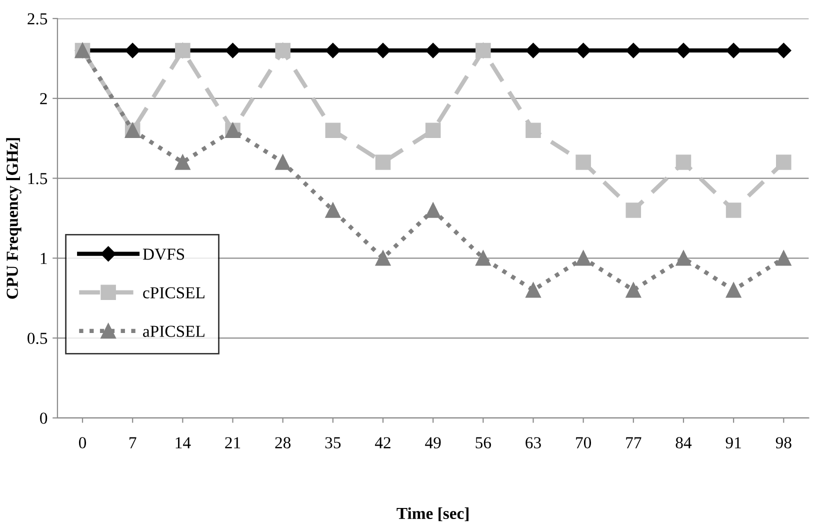 The width and height of the screenshot is (821, 529). I want to click on x-tick-label: 21, so click(232, 442).